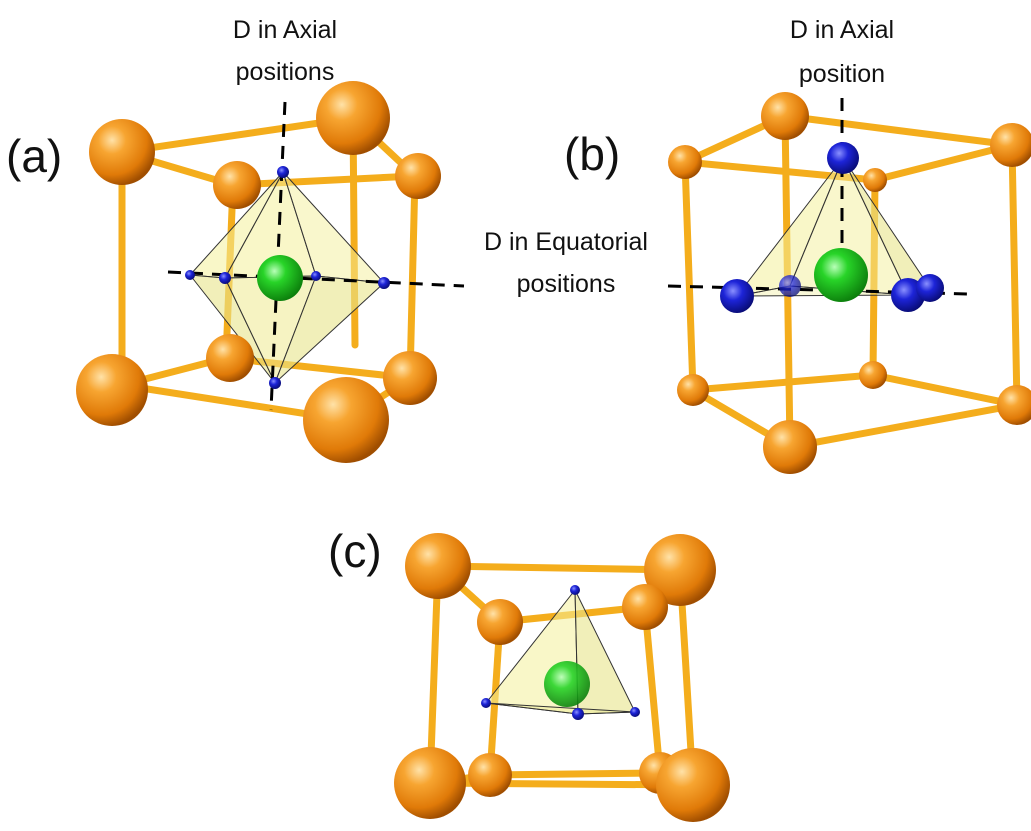 The image size is (1031, 831). I want to click on panel-a-axial-label-line1: D in Axial, so click(285, 30).